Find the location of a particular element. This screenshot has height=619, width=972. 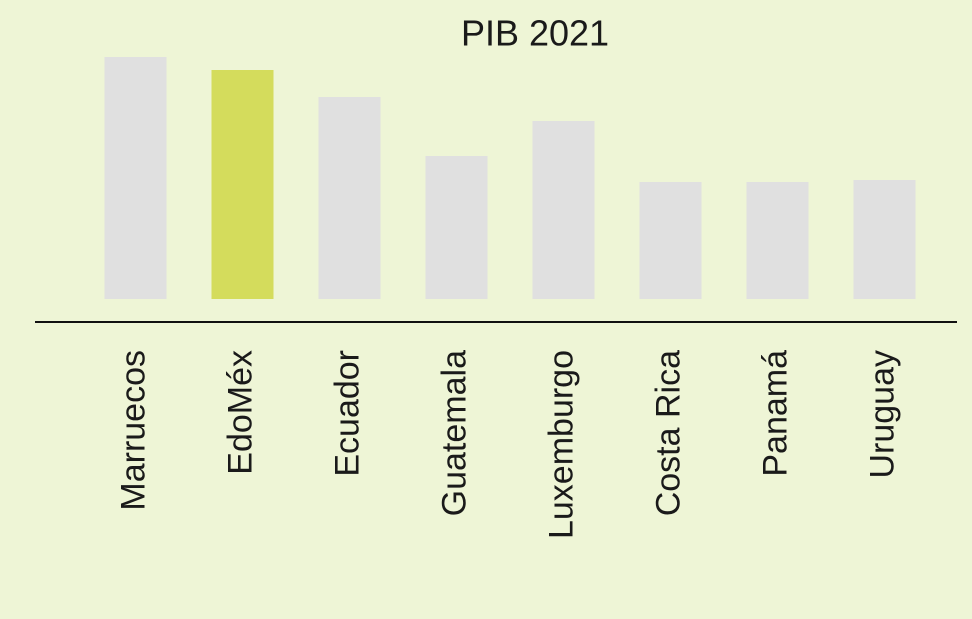

x-tick-label: Ecuador is located at coordinates (347, 413).